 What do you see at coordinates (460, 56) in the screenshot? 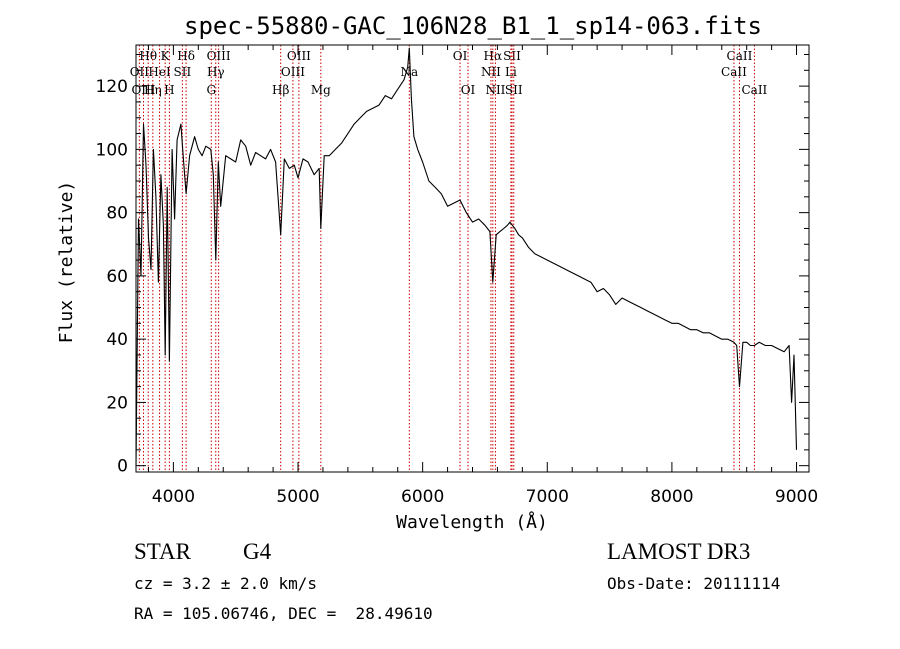
I see `line-label-17: OI` at bounding box center [460, 56].